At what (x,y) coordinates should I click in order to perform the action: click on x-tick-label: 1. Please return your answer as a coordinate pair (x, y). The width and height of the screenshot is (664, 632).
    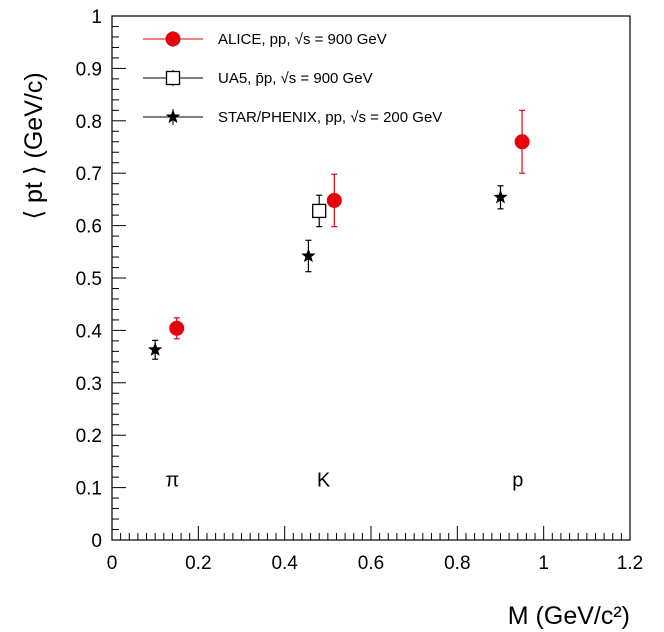
    Looking at the image, I should click on (543, 563).